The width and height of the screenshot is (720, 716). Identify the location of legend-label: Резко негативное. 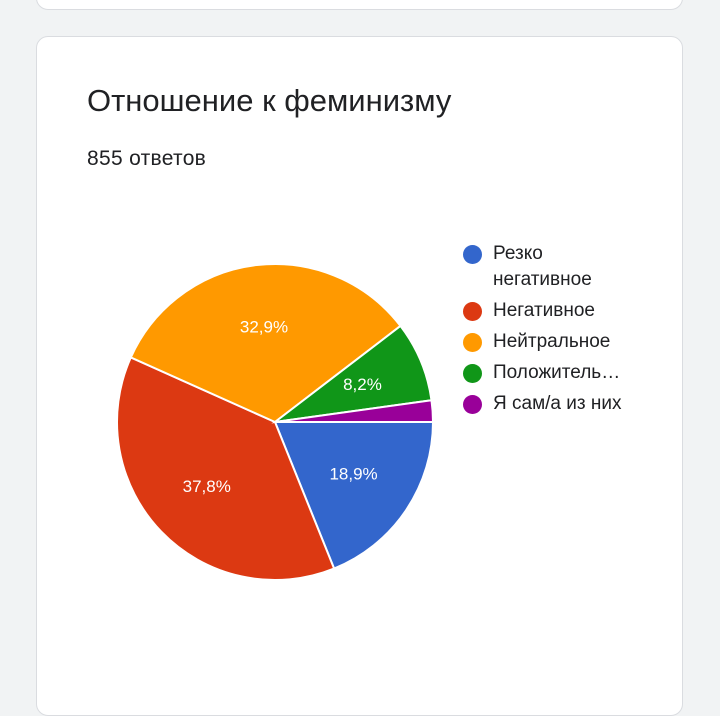
(542, 266).